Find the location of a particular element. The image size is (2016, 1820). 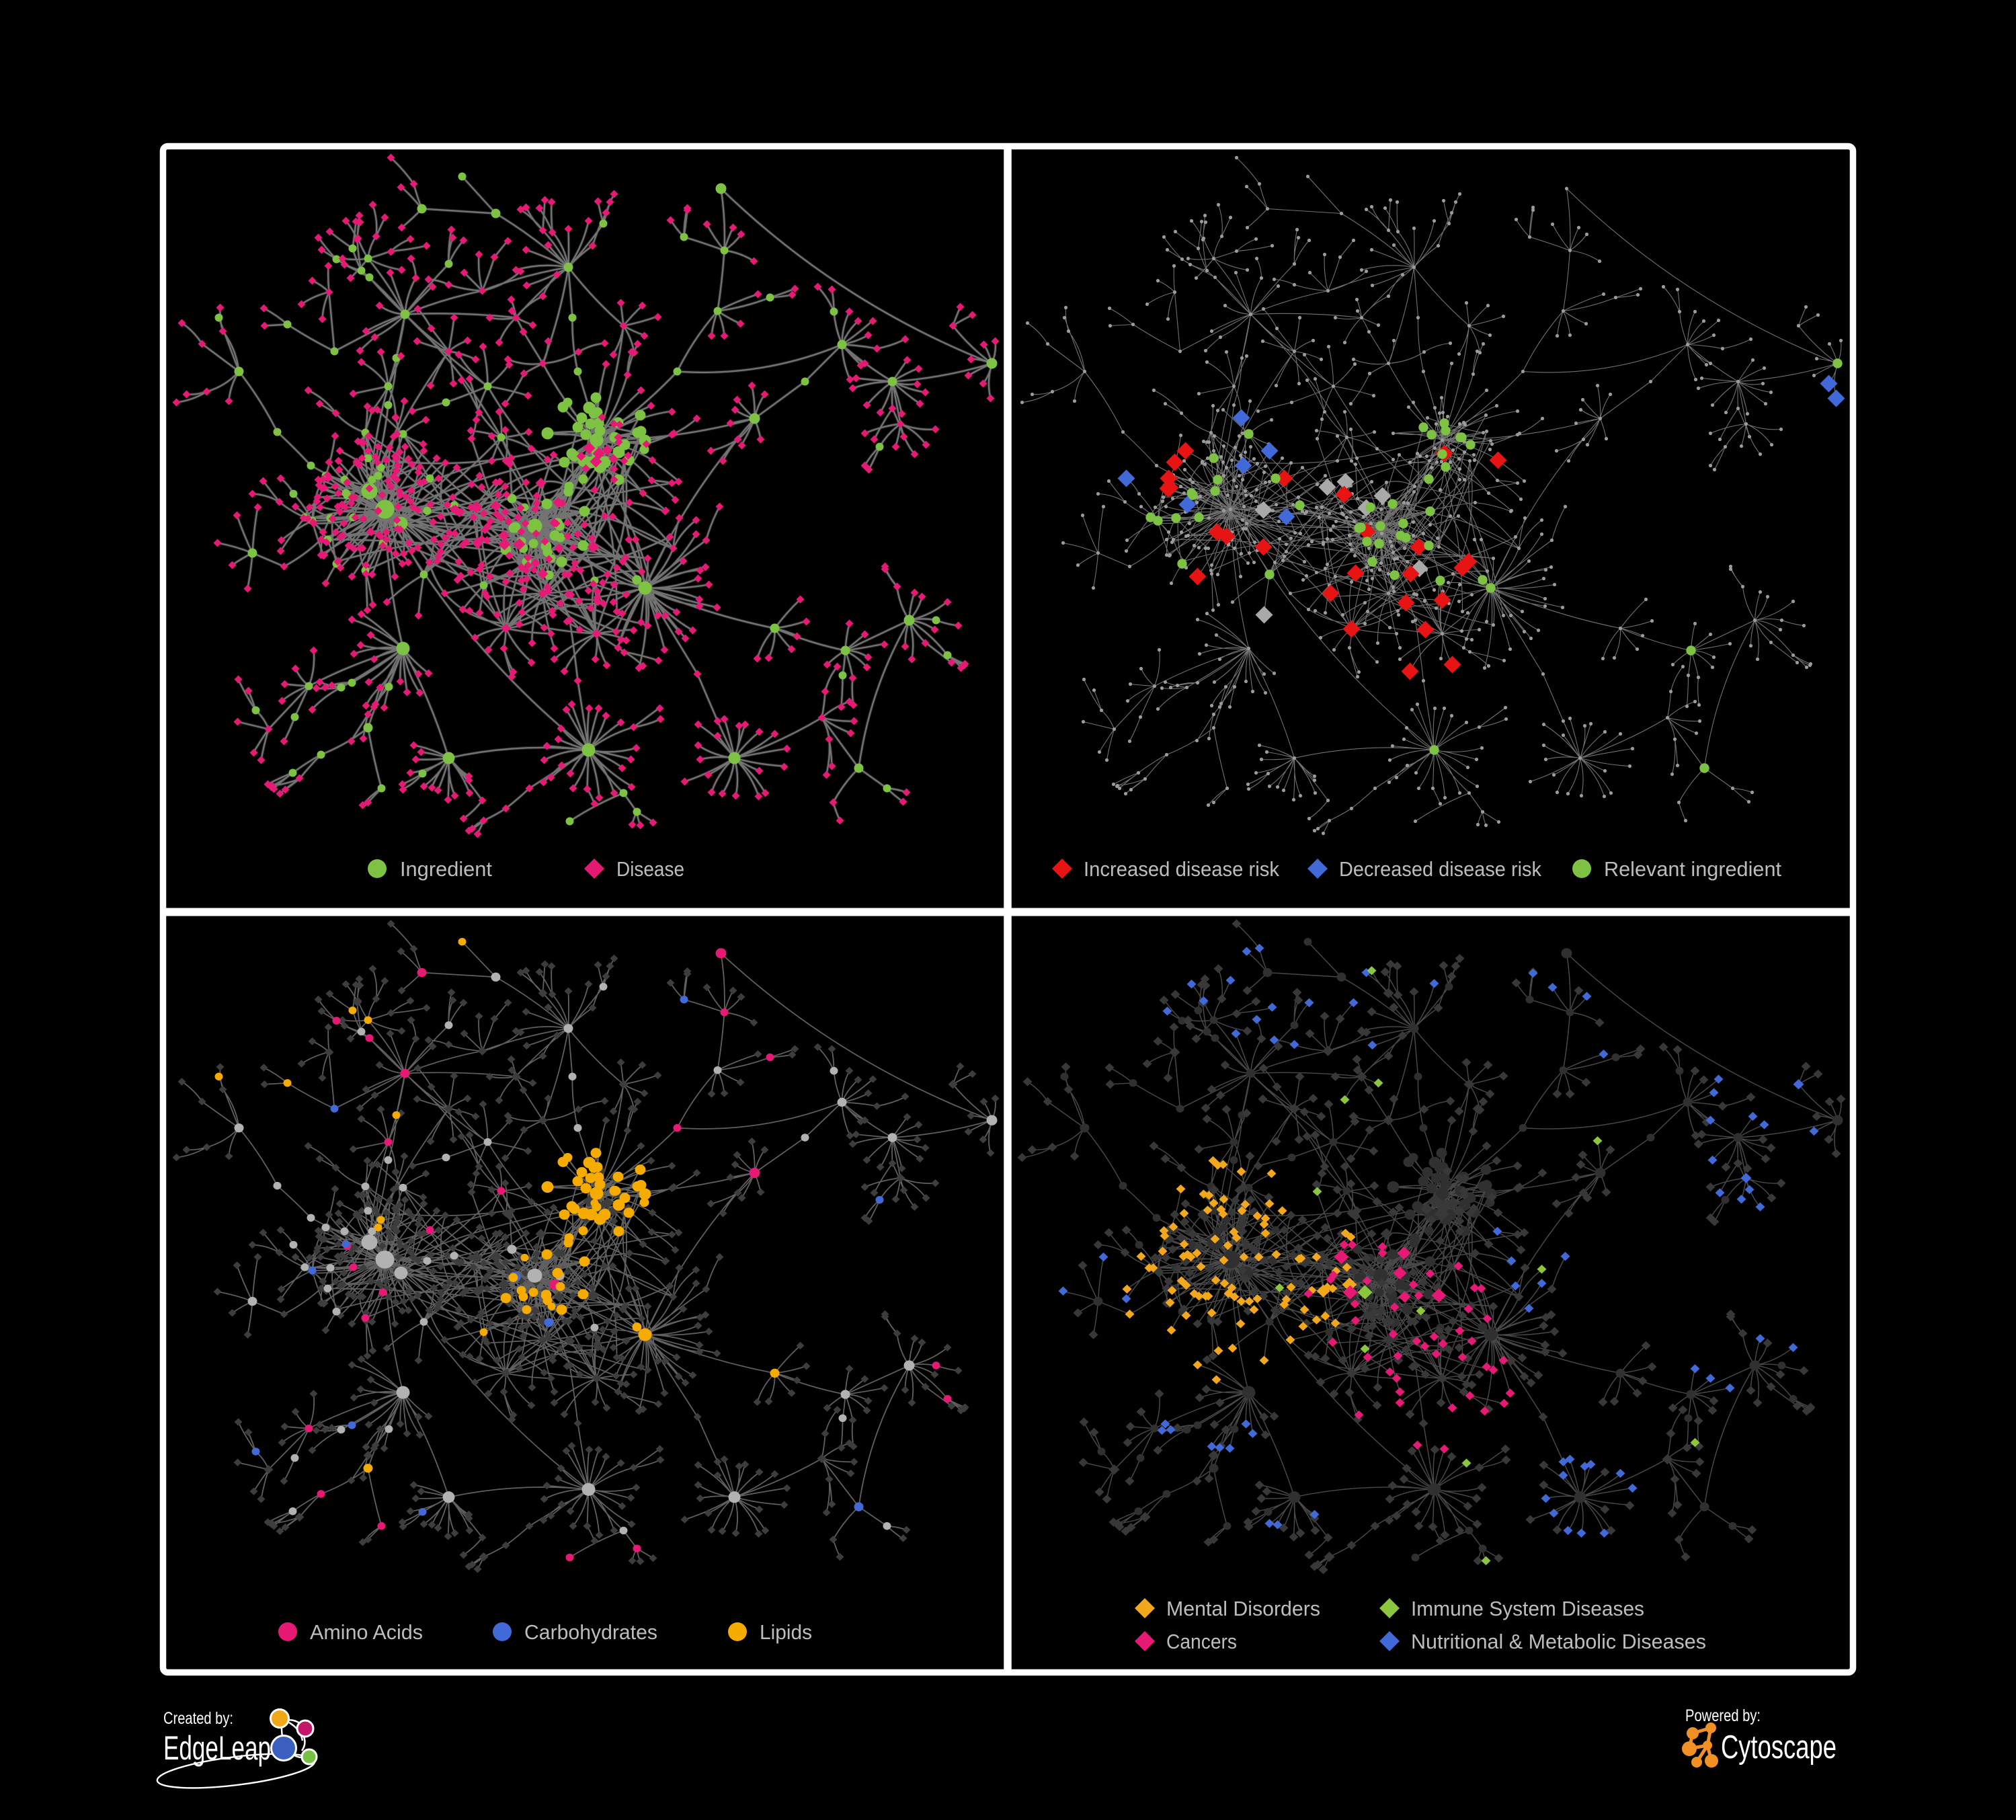

svg-text: Carbohydrates is located at coordinates (590, 1632).